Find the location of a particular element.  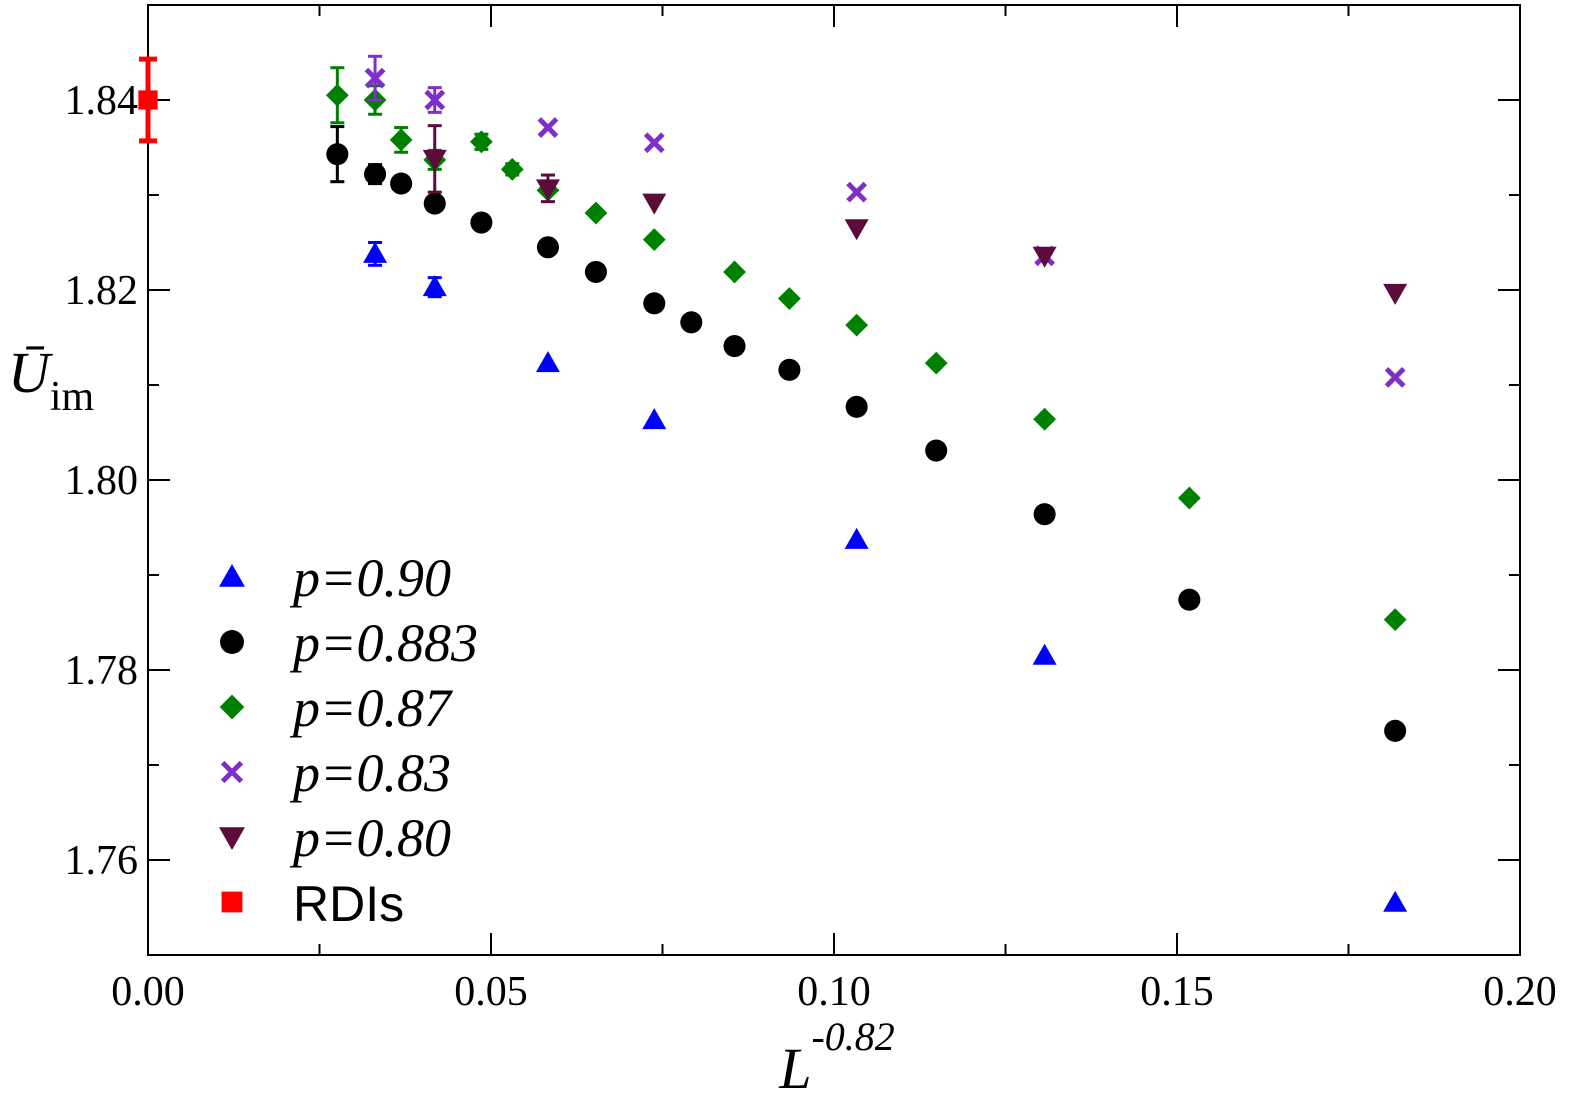

x-tick-label: 0.15 is located at coordinates (1177, 992).